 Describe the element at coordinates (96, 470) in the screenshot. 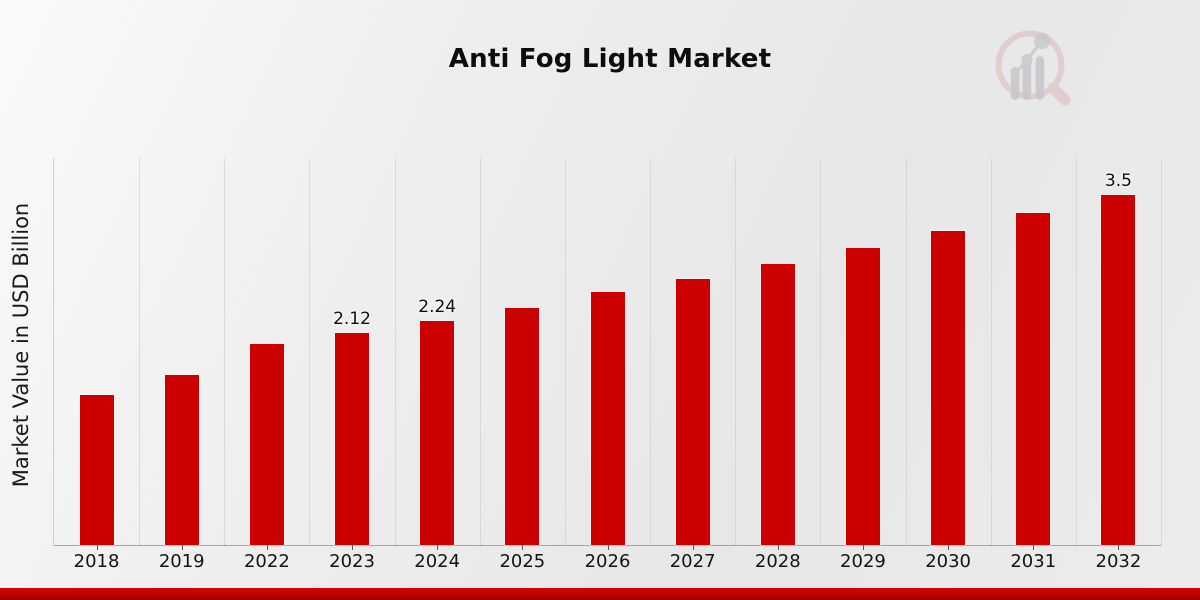

I see `bar-2018` at that location.